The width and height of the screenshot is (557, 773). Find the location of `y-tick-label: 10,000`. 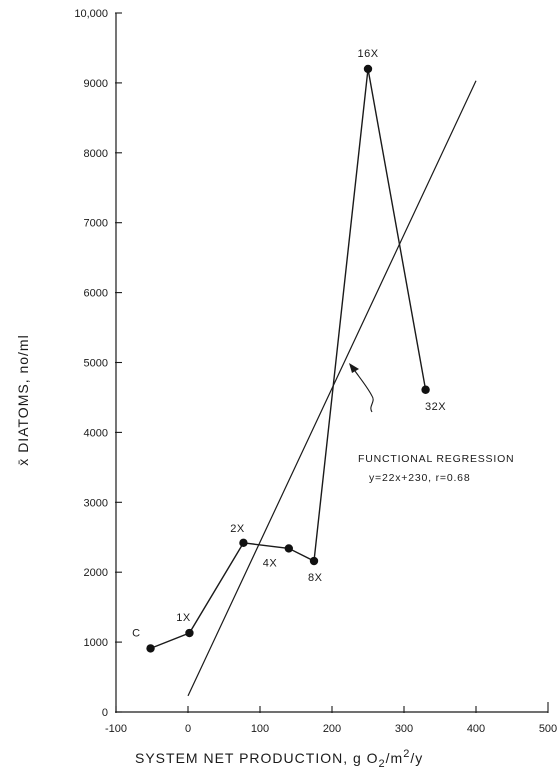

y-tick-label: 10,000 is located at coordinates (91, 14).